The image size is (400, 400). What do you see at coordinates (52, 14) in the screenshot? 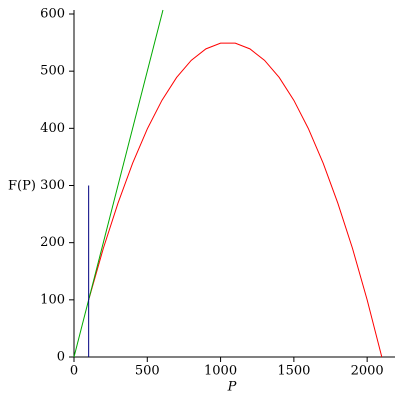
I see `y-tick-label: 600` at bounding box center [52, 14].